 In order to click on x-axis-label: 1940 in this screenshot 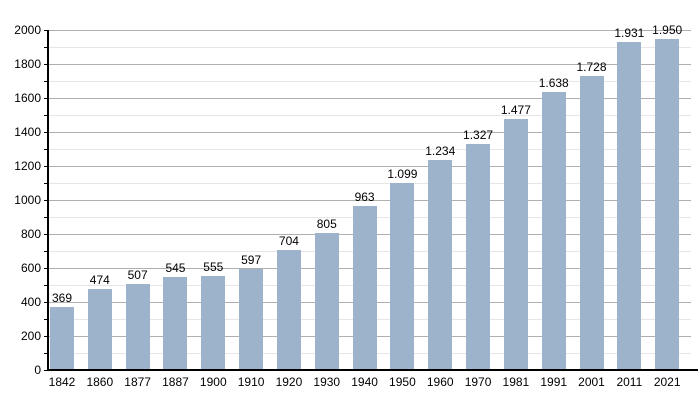, I will do `click(364, 382)`.